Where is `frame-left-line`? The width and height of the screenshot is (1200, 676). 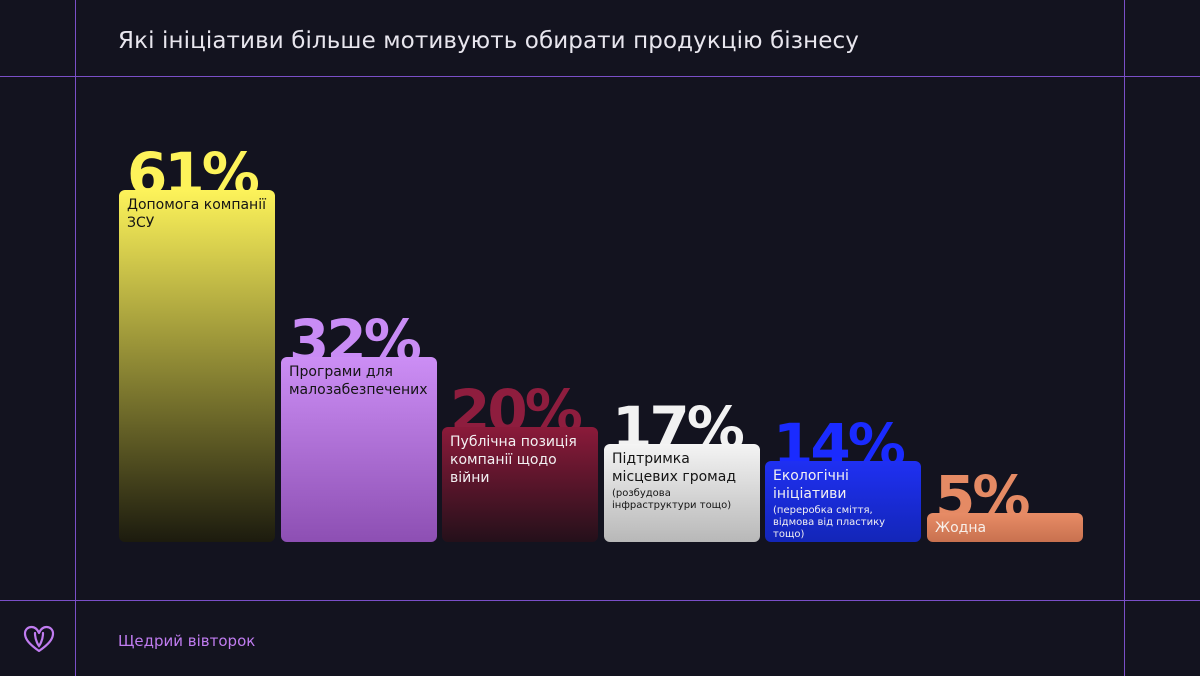
frame-left-line is located at coordinates (75, 338).